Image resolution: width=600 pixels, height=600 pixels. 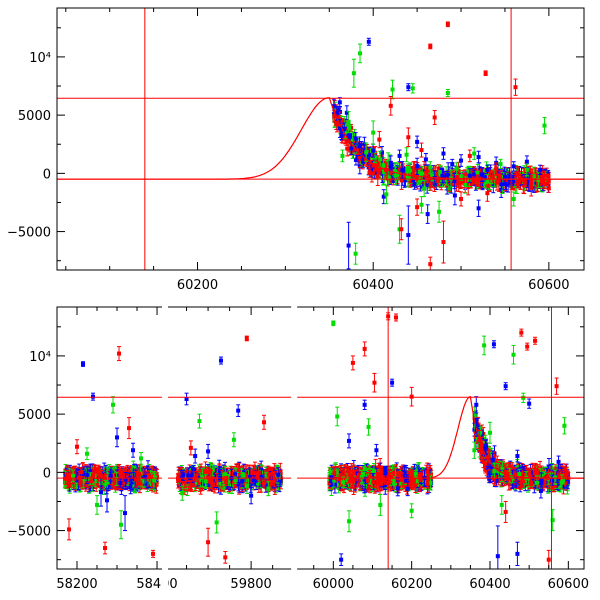 I want to click on top-y-tick-label: 5000, so click(x=34, y=116).